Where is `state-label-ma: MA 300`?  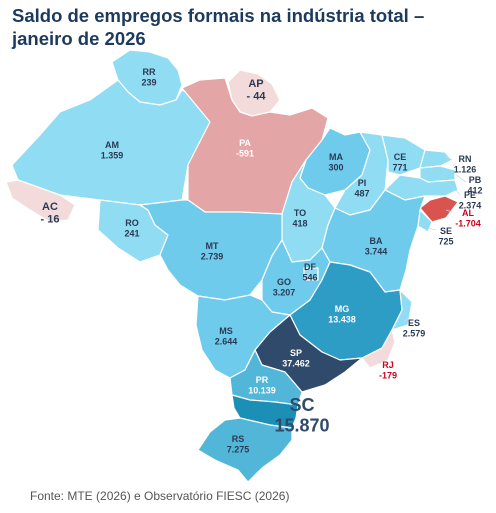 state-label-ma: MA 300 is located at coordinates (335, 162).